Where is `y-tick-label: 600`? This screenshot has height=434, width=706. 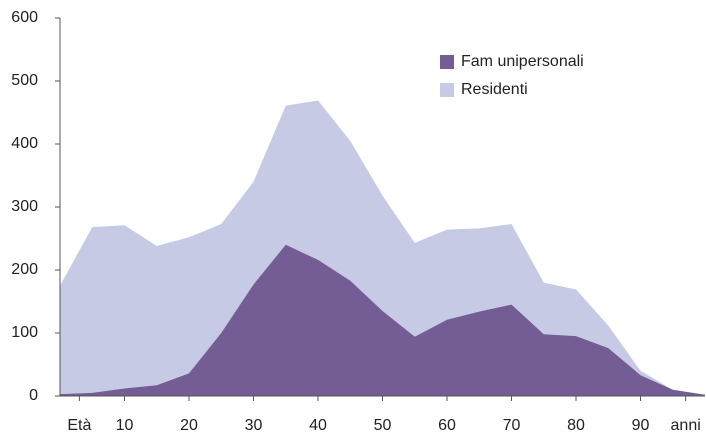
y-tick-label: 600 is located at coordinates (24, 17).